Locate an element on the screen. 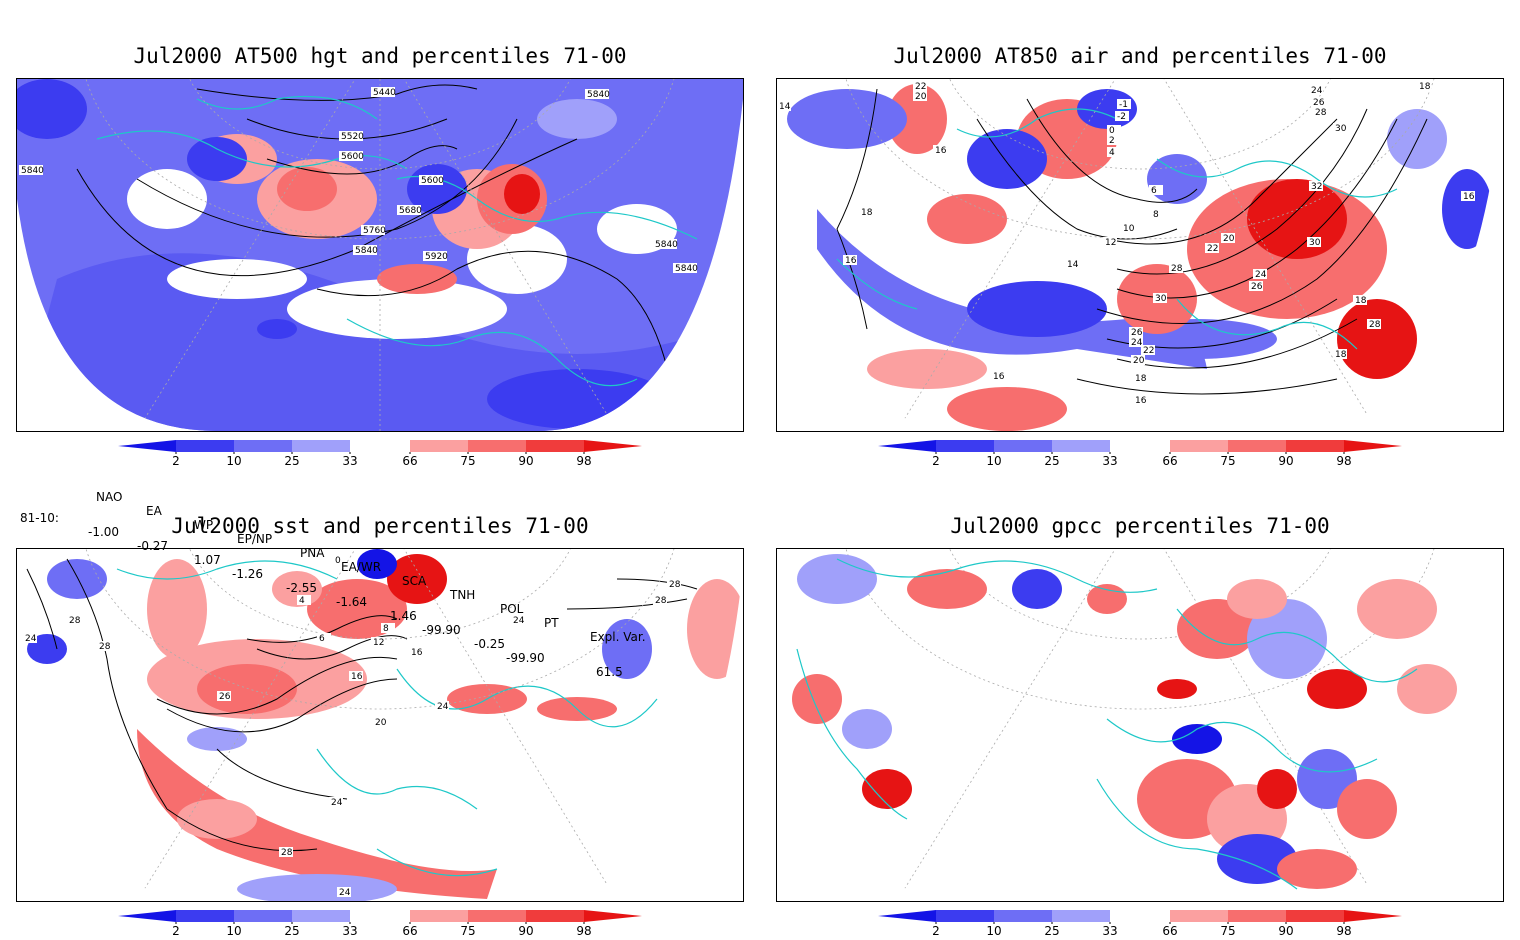 This screenshot has width=1520, height=940. index-header: NAO is located at coordinates (109, 497).